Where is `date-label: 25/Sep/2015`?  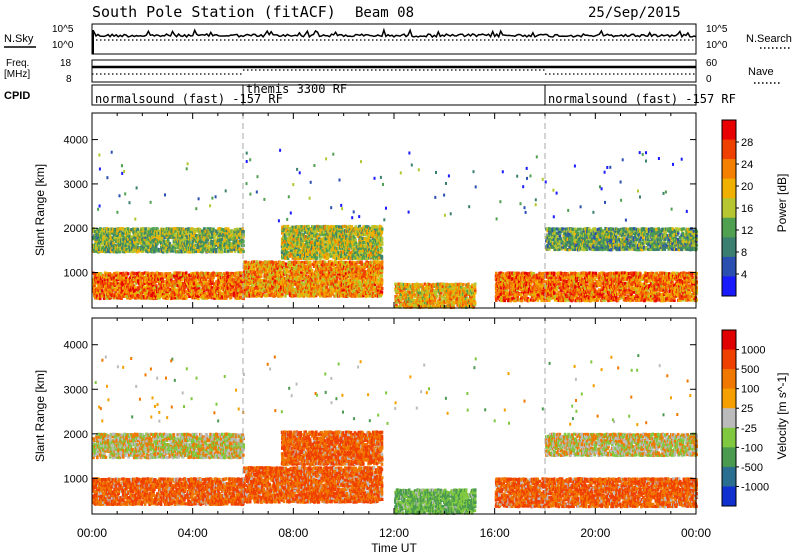 date-label: 25/Sep/2015 is located at coordinates (634, 13).